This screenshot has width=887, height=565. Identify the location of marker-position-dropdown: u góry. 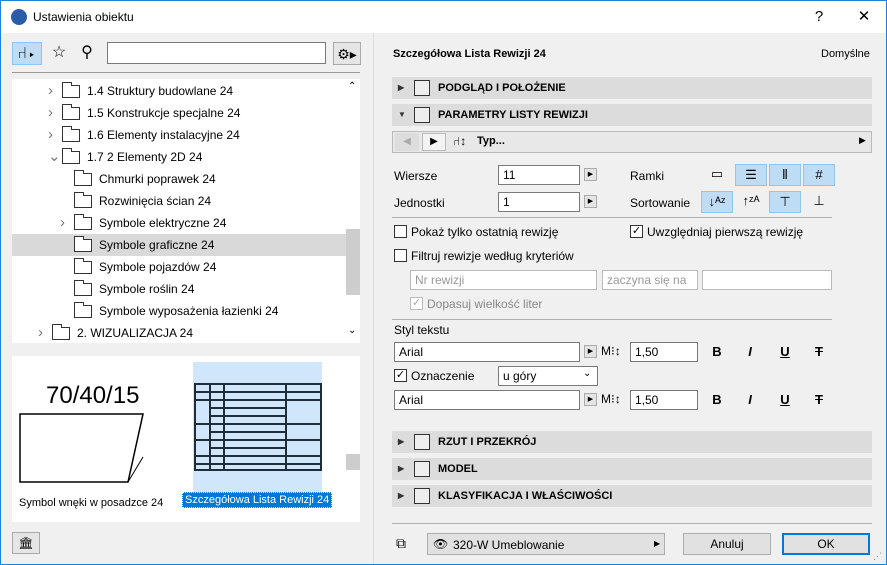
(548, 376).